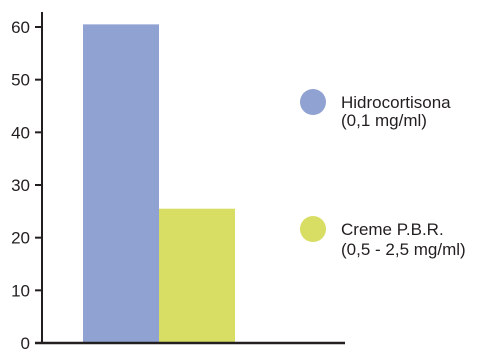 The height and width of the screenshot is (352, 495). What do you see at coordinates (384, 120) in the screenshot?
I see `legend-sublabel: (0,1 mg/ml)` at bounding box center [384, 120].